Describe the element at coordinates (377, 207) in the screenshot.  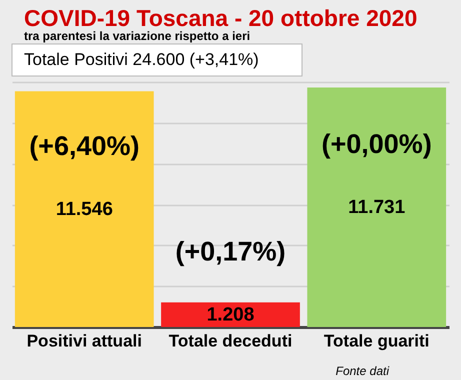
I see `data-label: 11.731` at that location.